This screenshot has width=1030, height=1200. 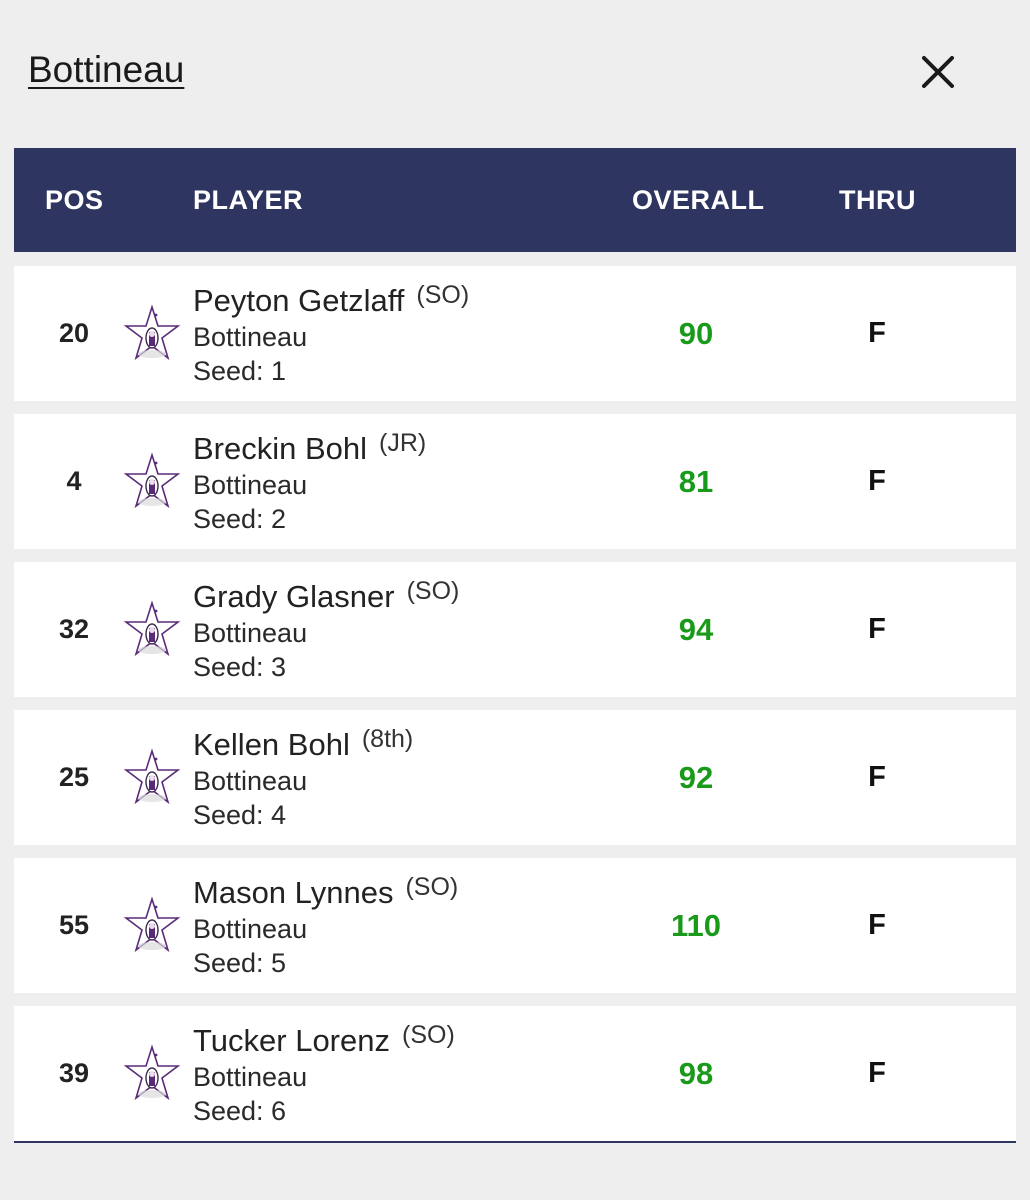 What do you see at coordinates (240, 667) in the screenshot?
I see `player-seed: Seed: 3` at bounding box center [240, 667].